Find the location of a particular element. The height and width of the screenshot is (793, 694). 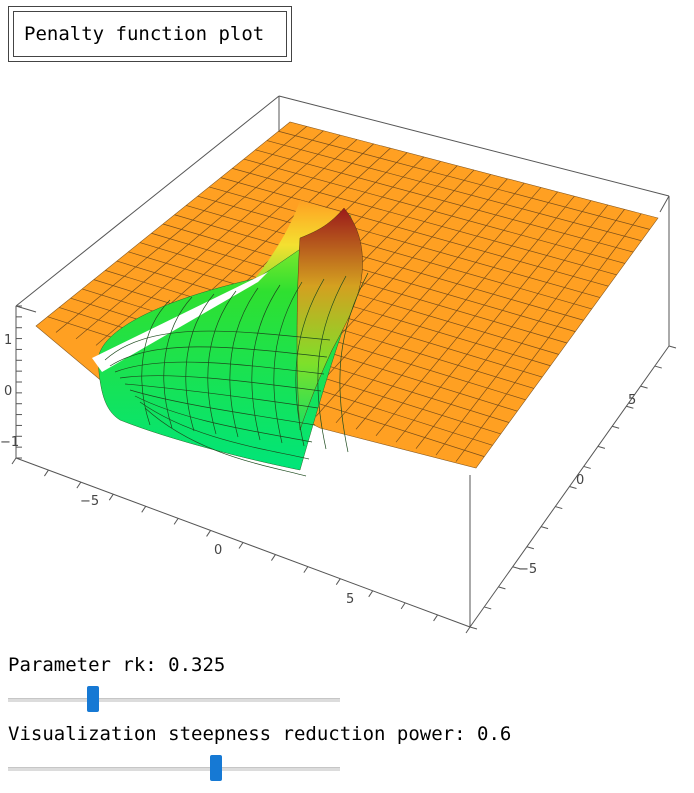

x-tick-minus5: −5 is located at coordinates (89, 501).